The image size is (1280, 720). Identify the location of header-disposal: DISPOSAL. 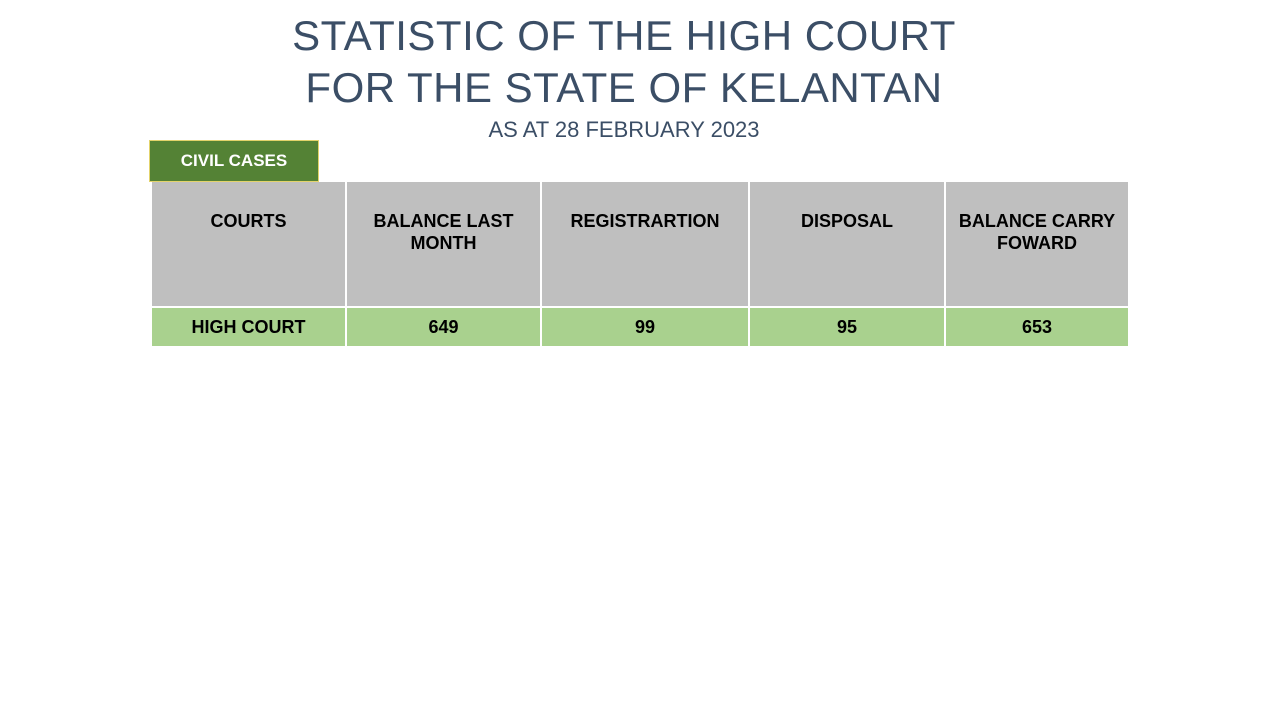
(847, 244).